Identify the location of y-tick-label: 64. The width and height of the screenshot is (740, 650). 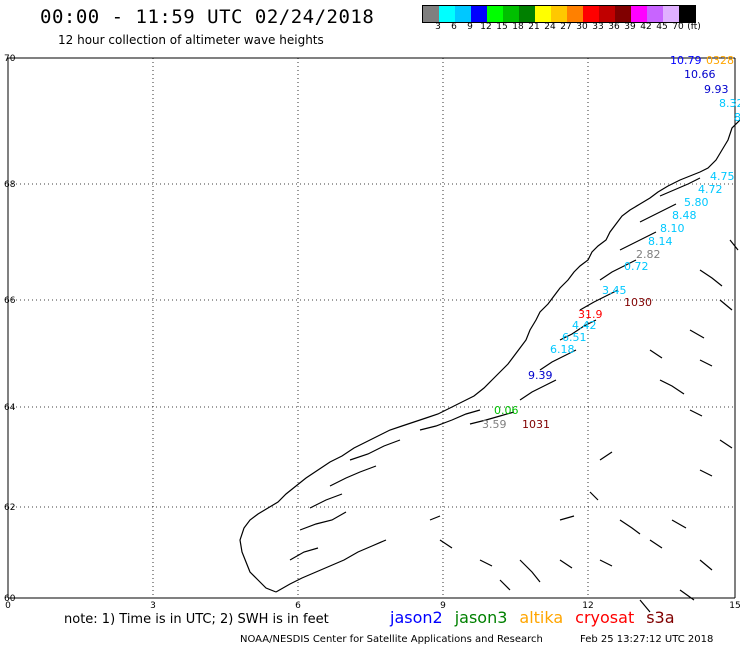
(10, 408).